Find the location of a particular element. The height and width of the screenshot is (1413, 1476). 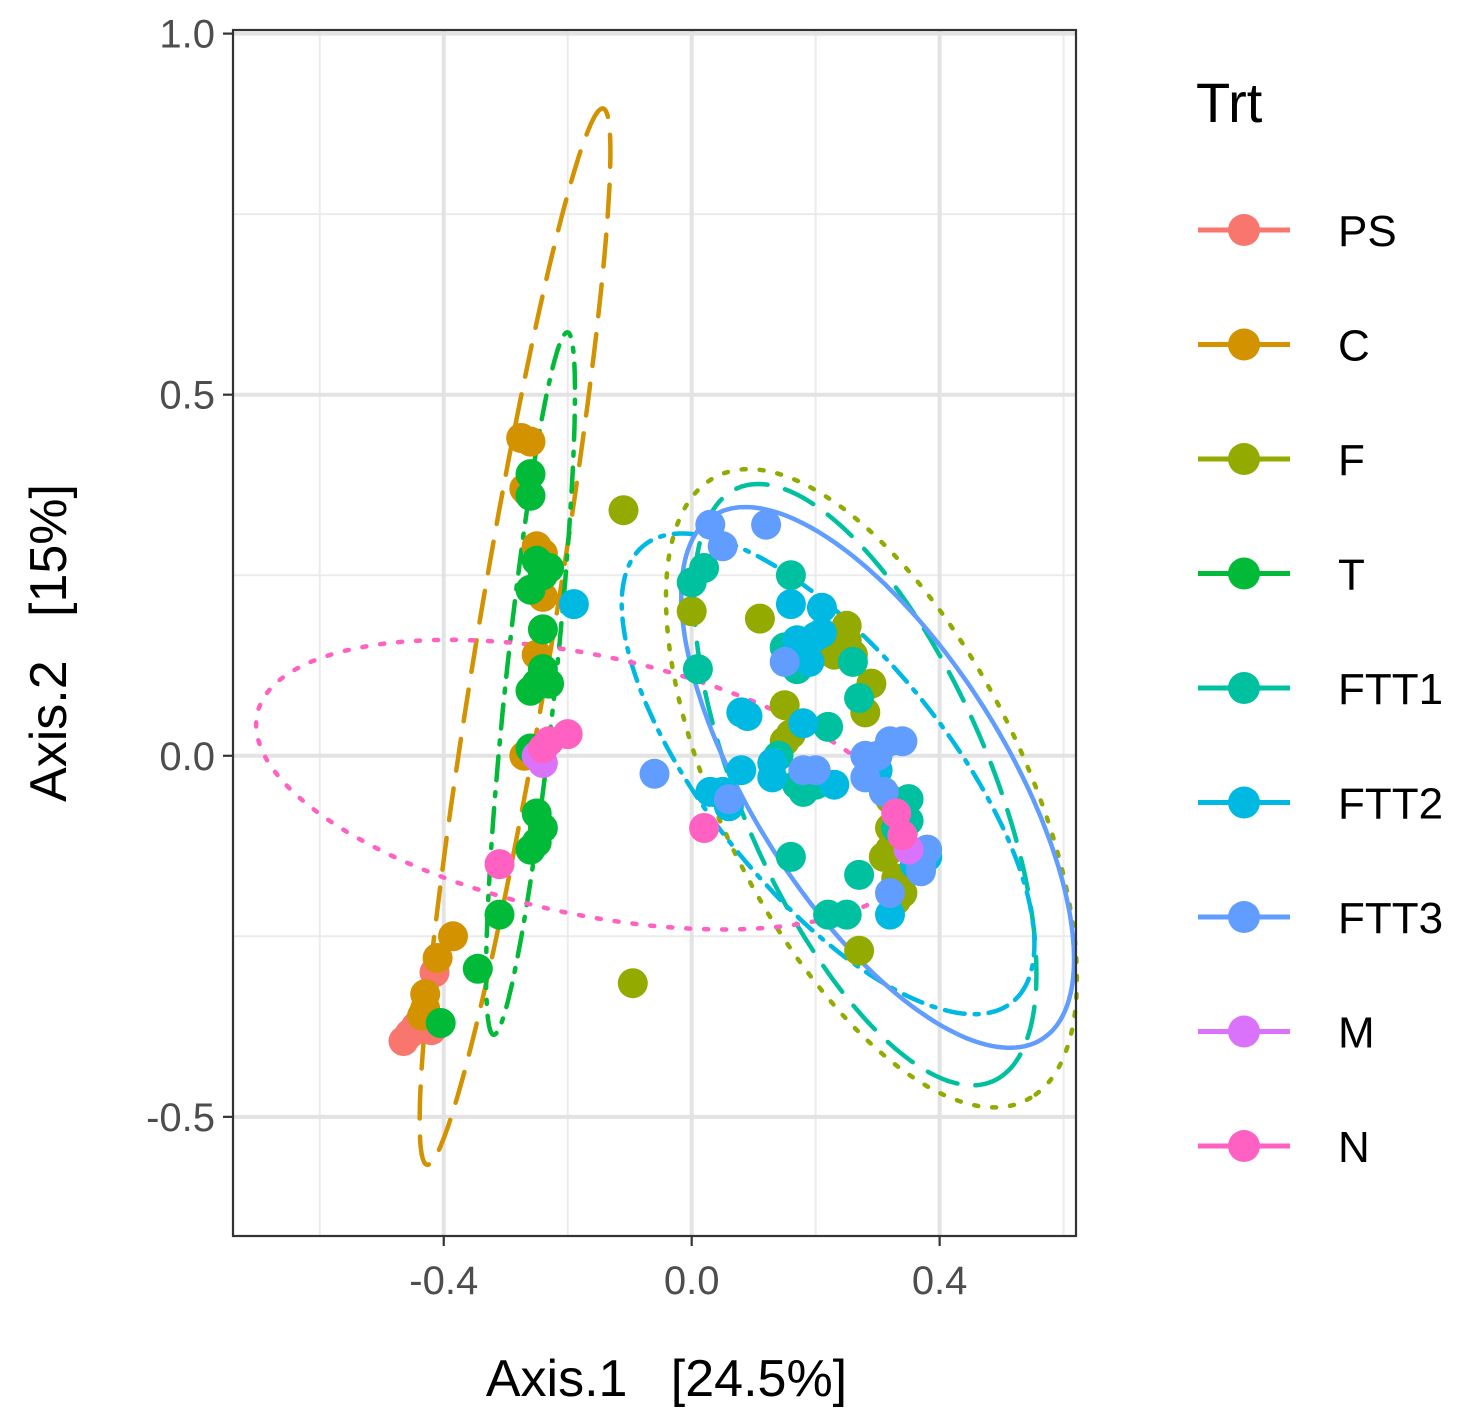

legend-item-ftt1: FTT1 is located at coordinates (1320, 689).